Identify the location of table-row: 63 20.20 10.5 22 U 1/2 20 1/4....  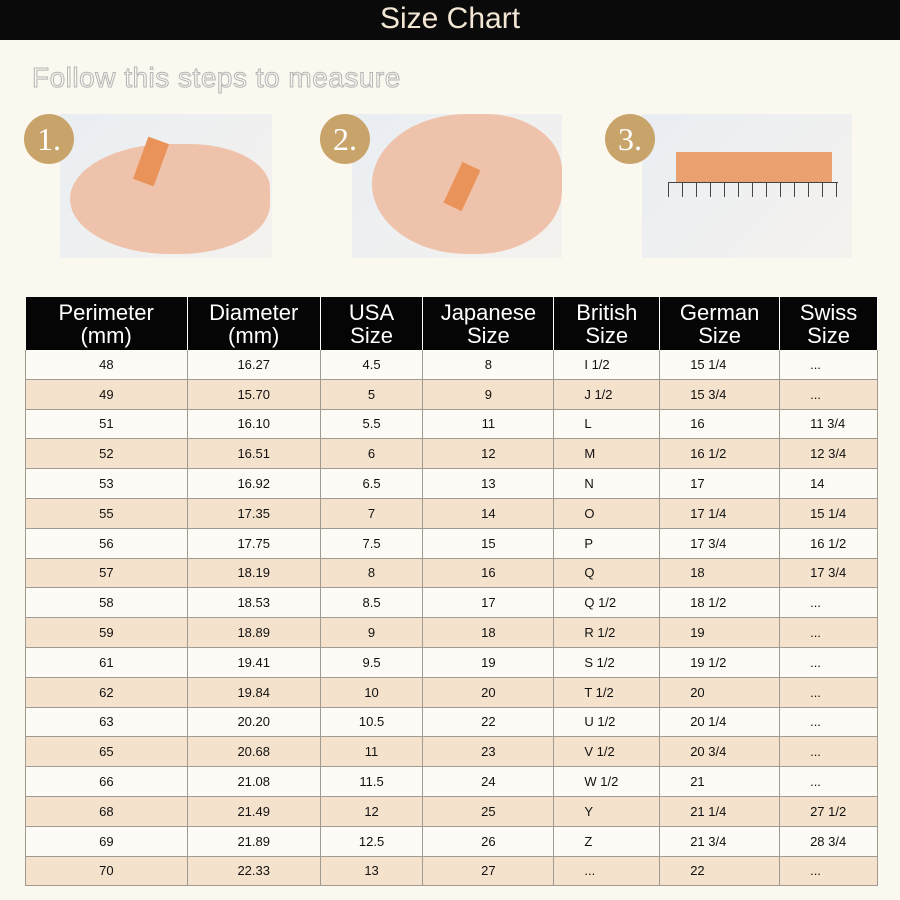
(451, 722).